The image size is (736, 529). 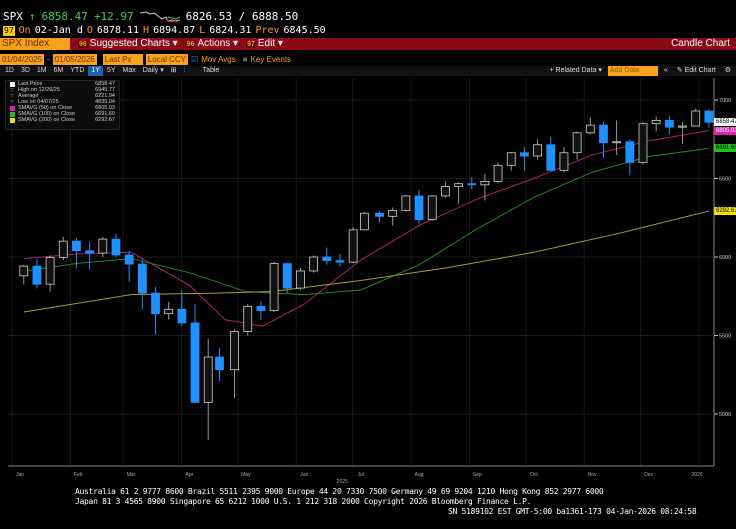 What do you see at coordinates (167, 59) in the screenshot?
I see `currency-select: Local CCY` at bounding box center [167, 59].